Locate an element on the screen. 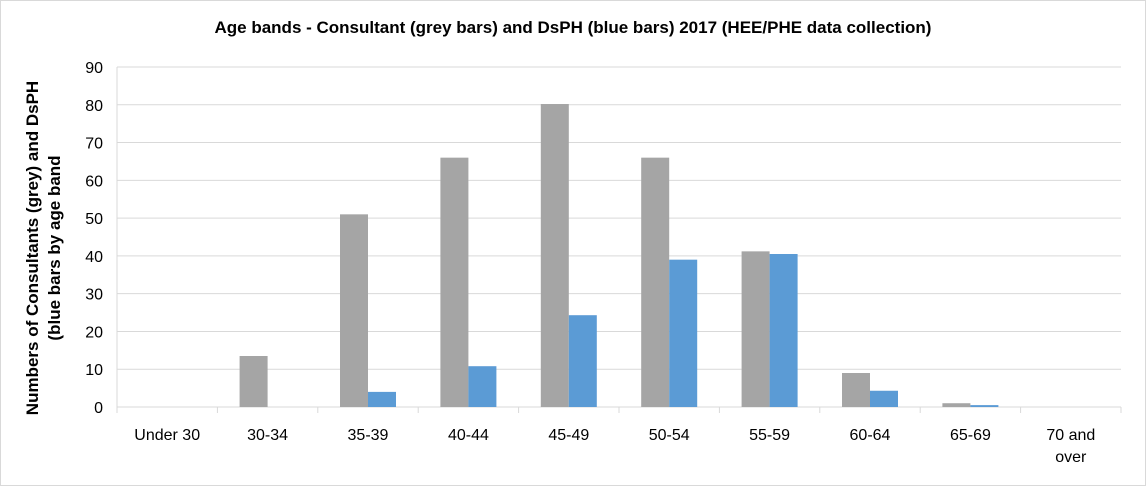 Image resolution: width=1146 pixels, height=486 pixels. y-tick-label: 10 is located at coordinates (94, 370).